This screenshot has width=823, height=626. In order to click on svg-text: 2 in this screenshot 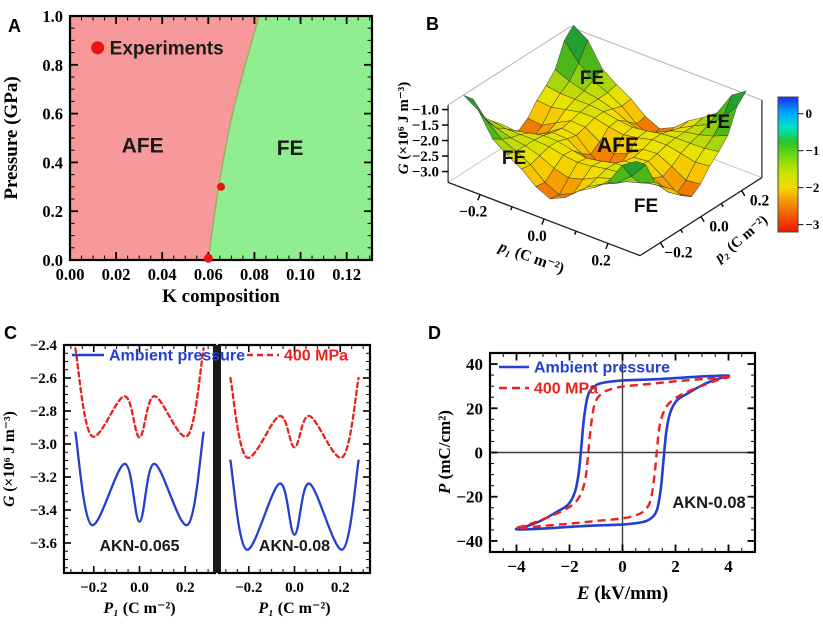, I will do `click(675, 566)`.